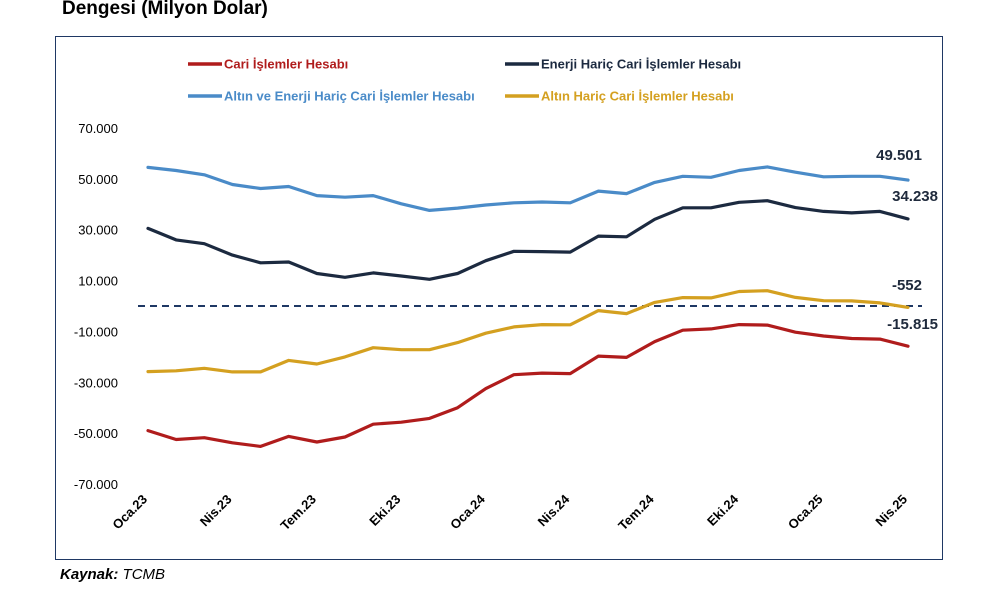  I want to click on legend-entry: Altın Hariç Cari İşlemler Hesabı, so click(637, 96).